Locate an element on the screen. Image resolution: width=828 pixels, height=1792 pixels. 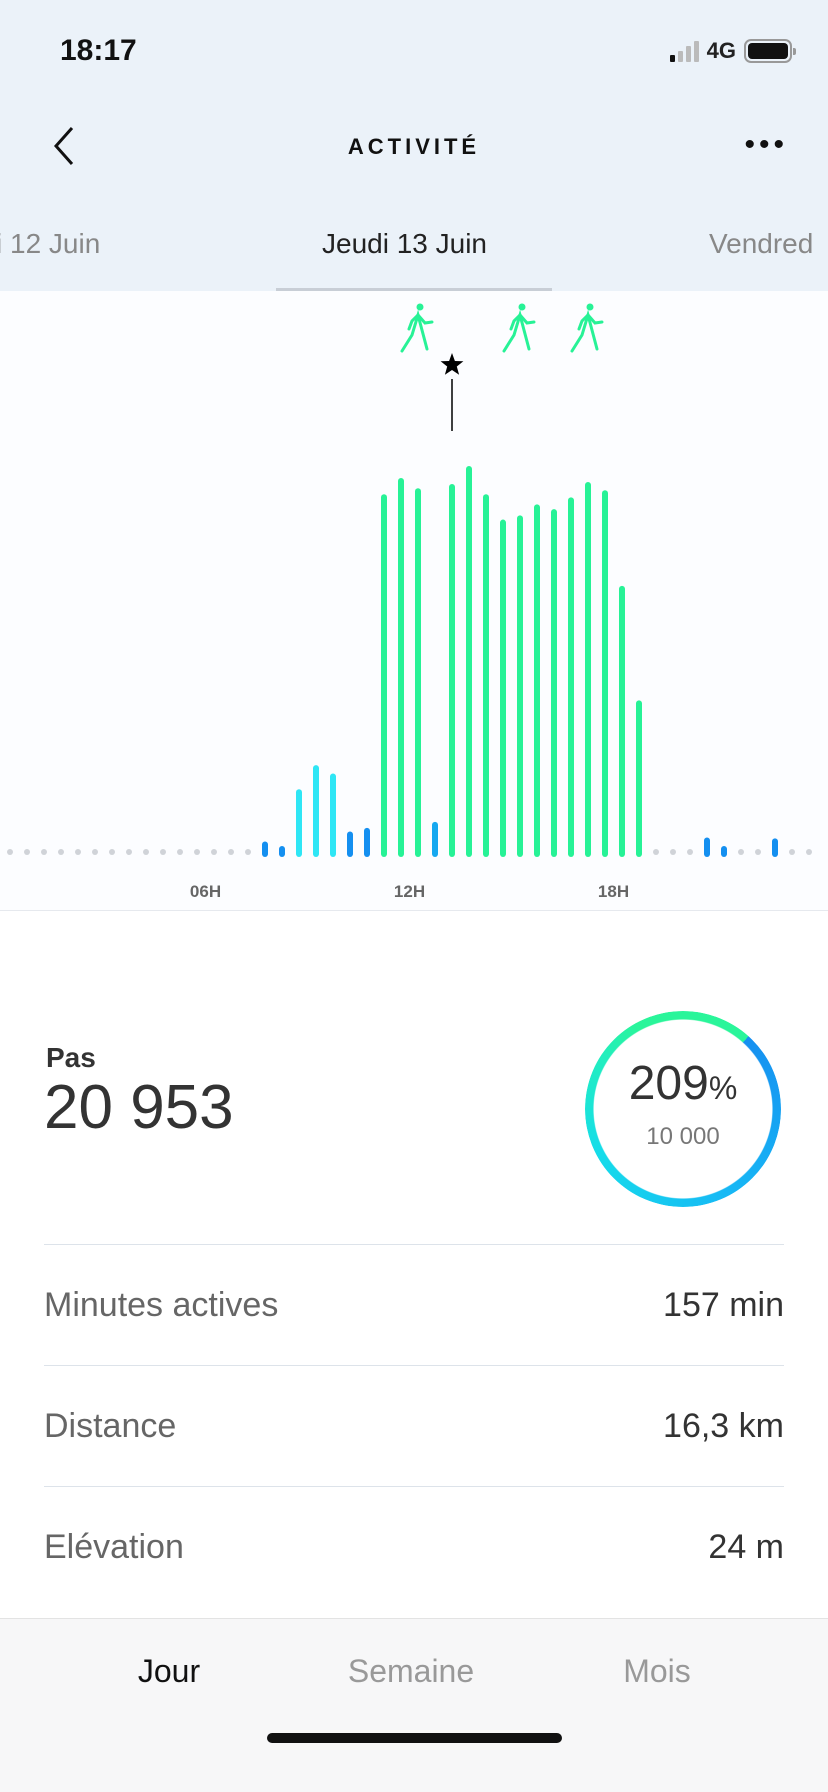
tab-next-day: Vendred is located at coordinates (761, 243).